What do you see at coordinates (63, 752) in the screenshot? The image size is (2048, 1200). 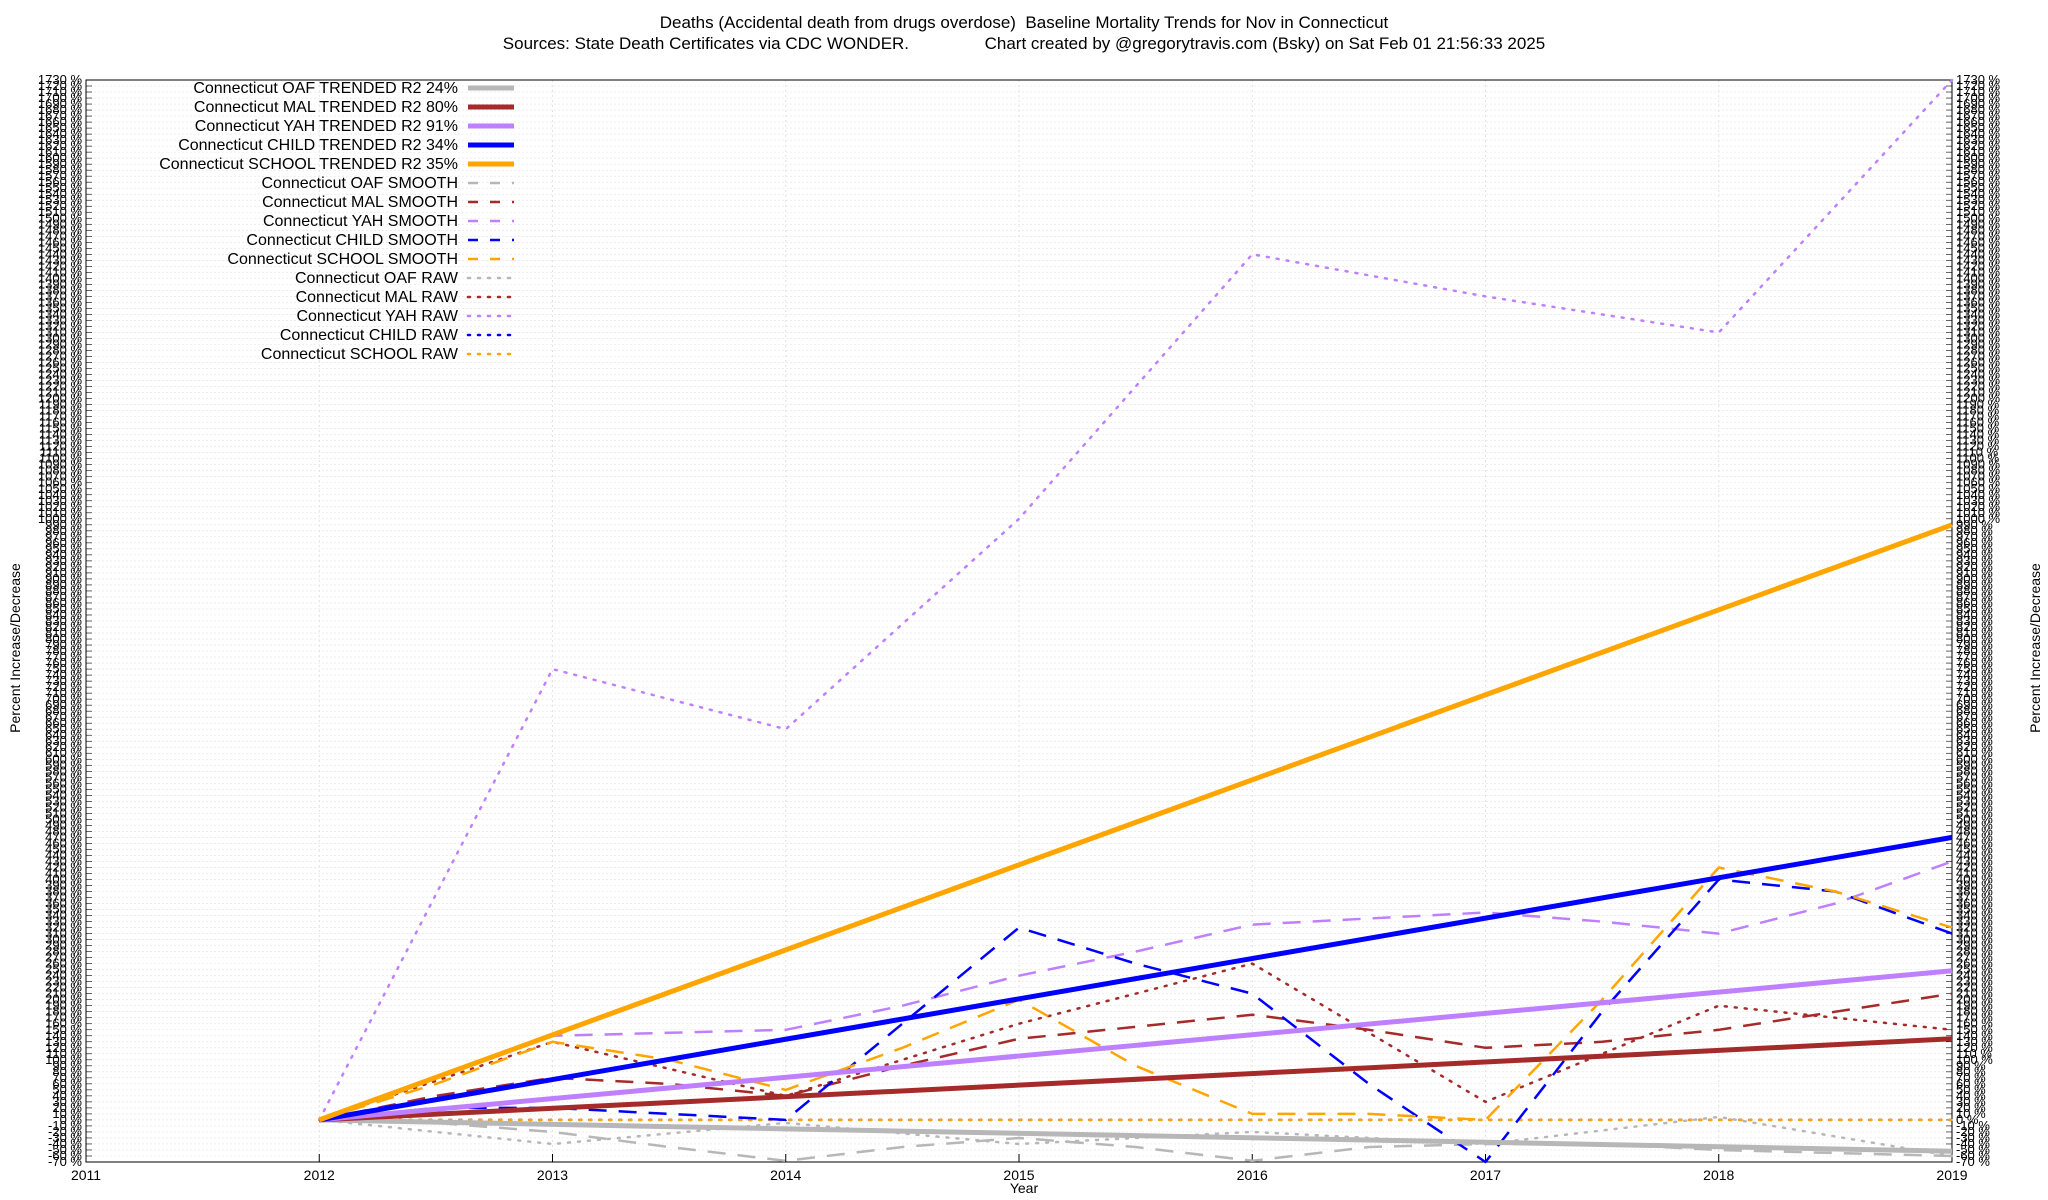 I see `y-tick-label: 610 %` at bounding box center [63, 752].